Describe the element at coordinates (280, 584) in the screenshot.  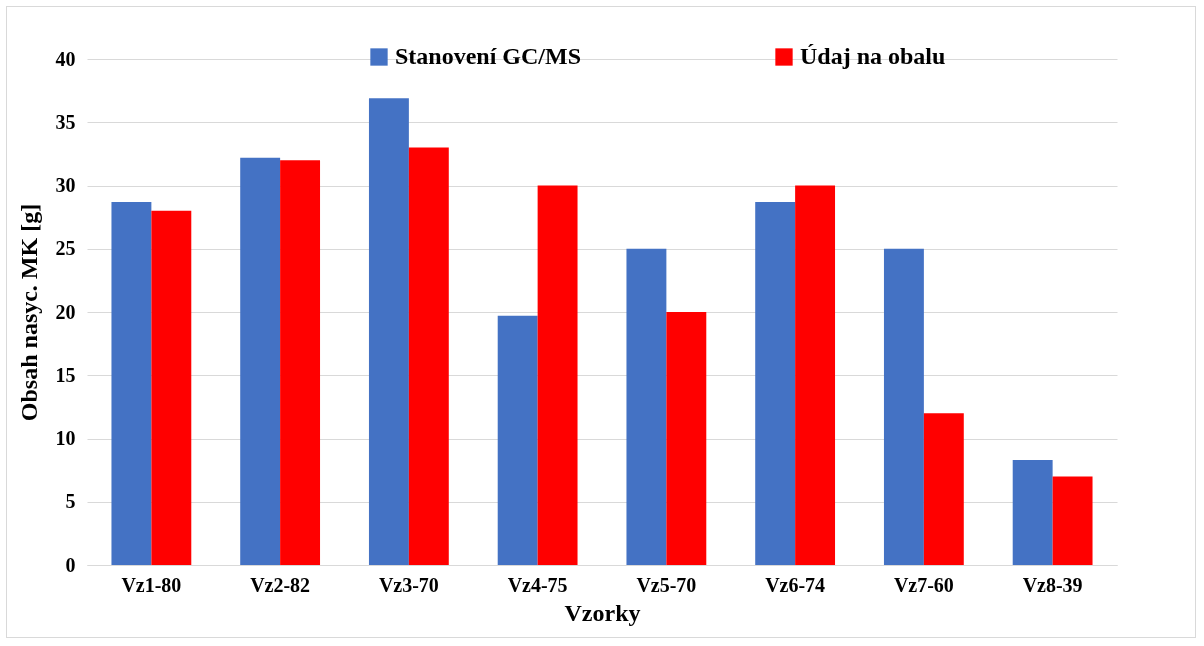
I see `x-tick-label: Vz2-82` at that location.